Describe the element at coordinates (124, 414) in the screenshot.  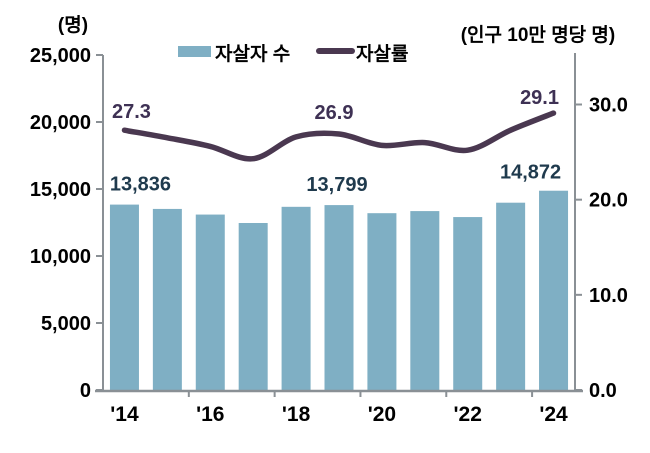
I see `x-axis-label-2014: '14` at that location.